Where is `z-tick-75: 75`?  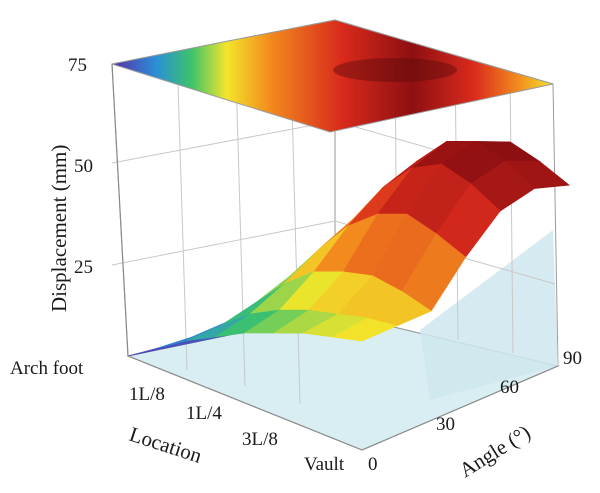 z-tick-75: 75 is located at coordinates (77, 65).